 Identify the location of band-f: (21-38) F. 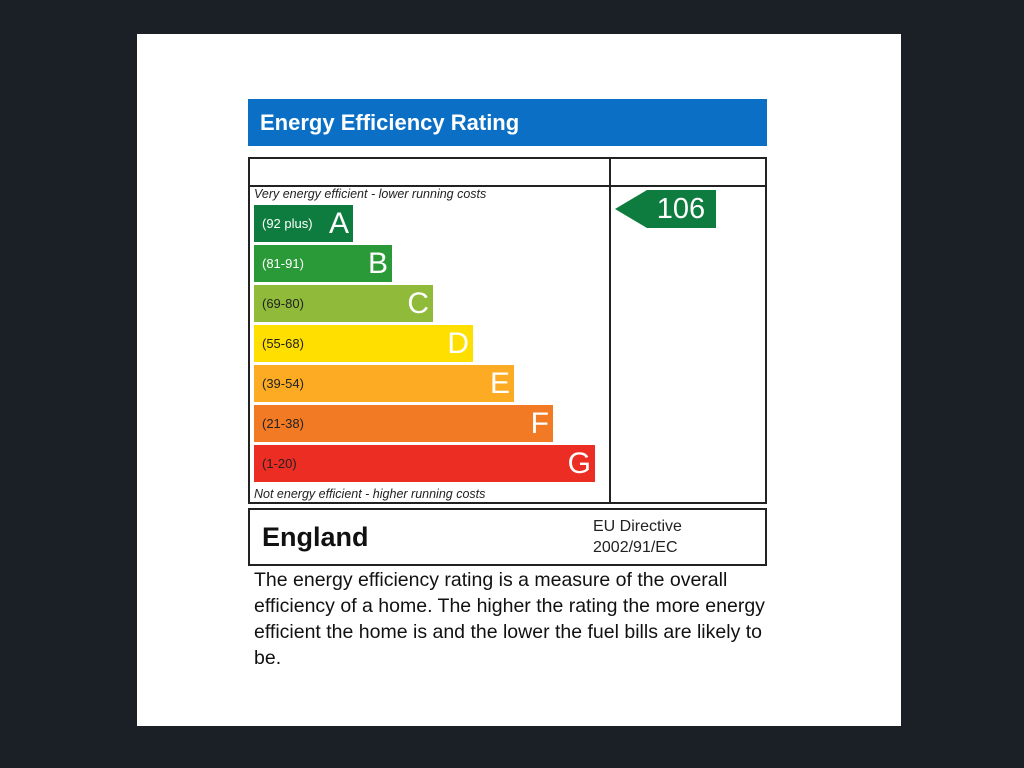
(403, 423).